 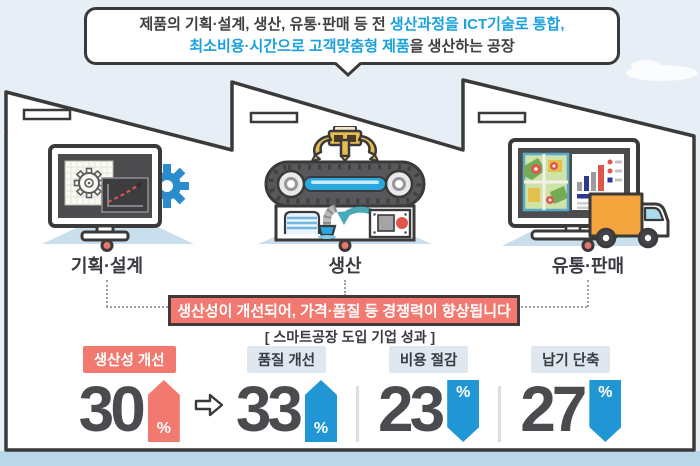 I want to click on stat-value: 23, so click(x=411, y=409).